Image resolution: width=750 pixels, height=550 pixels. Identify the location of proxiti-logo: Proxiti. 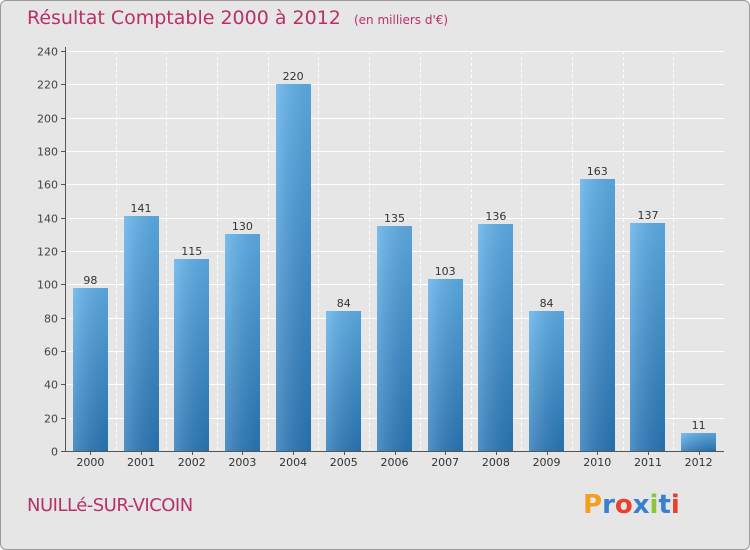
(631, 505).